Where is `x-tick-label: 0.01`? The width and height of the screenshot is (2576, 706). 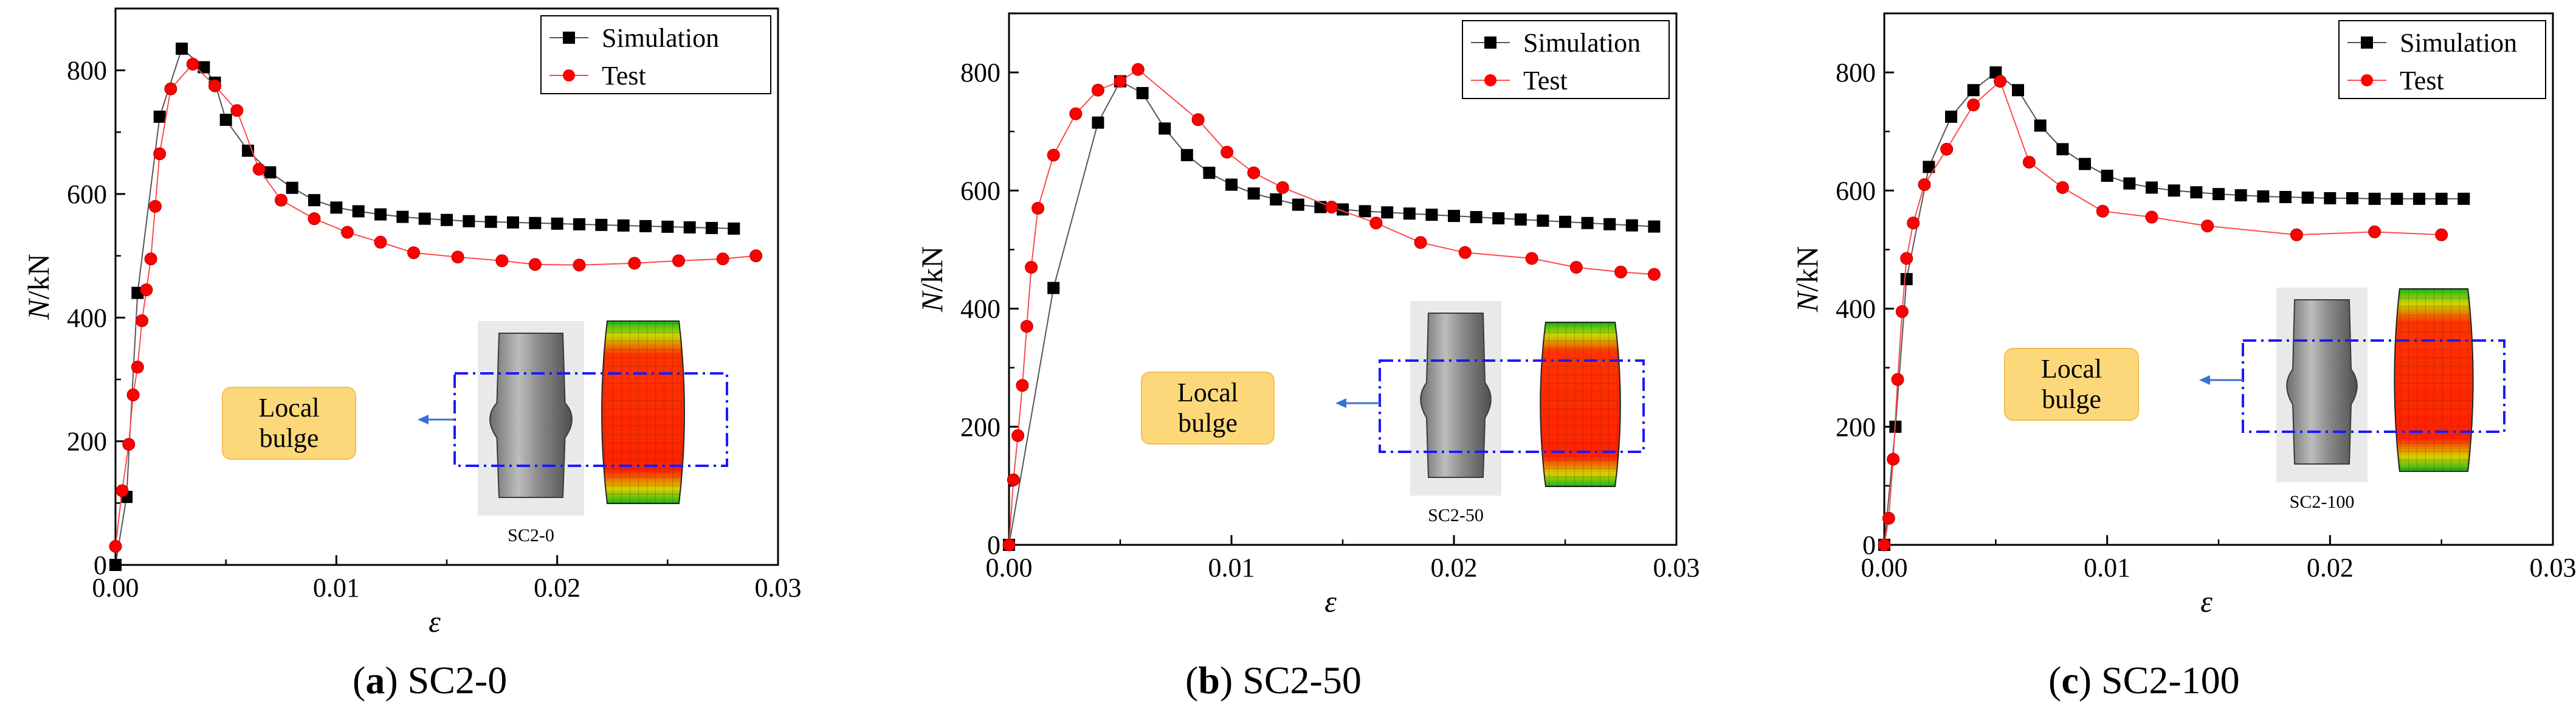 x-tick-label: 0.01 is located at coordinates (1231, 568).